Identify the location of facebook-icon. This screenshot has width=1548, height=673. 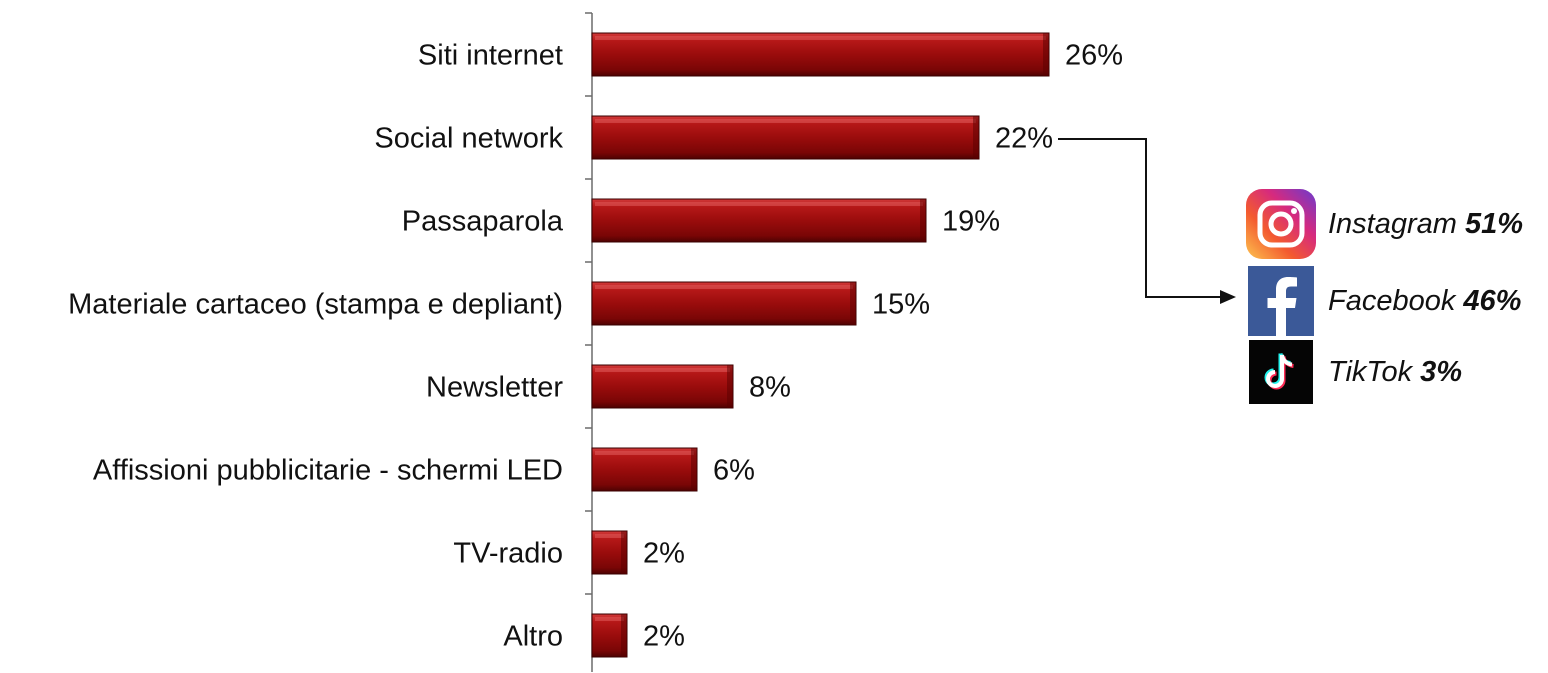
(1281, 301).